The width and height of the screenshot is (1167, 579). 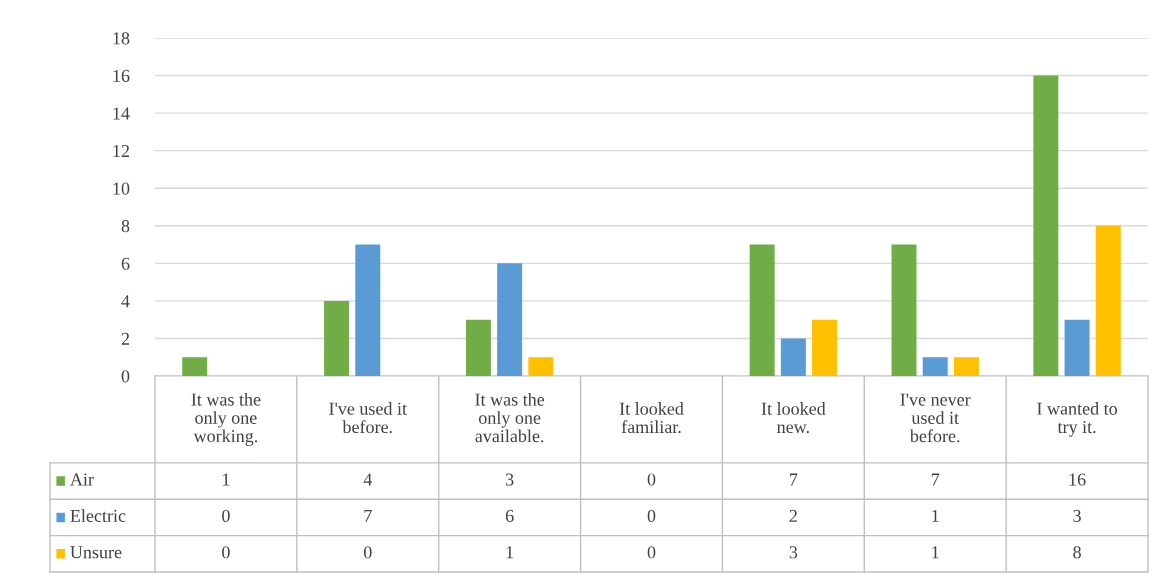 What do you see at coordinates (793, 418) in the screenshot?
I see `x-tick-label: It looked new.` at bounding box center [793, 418].